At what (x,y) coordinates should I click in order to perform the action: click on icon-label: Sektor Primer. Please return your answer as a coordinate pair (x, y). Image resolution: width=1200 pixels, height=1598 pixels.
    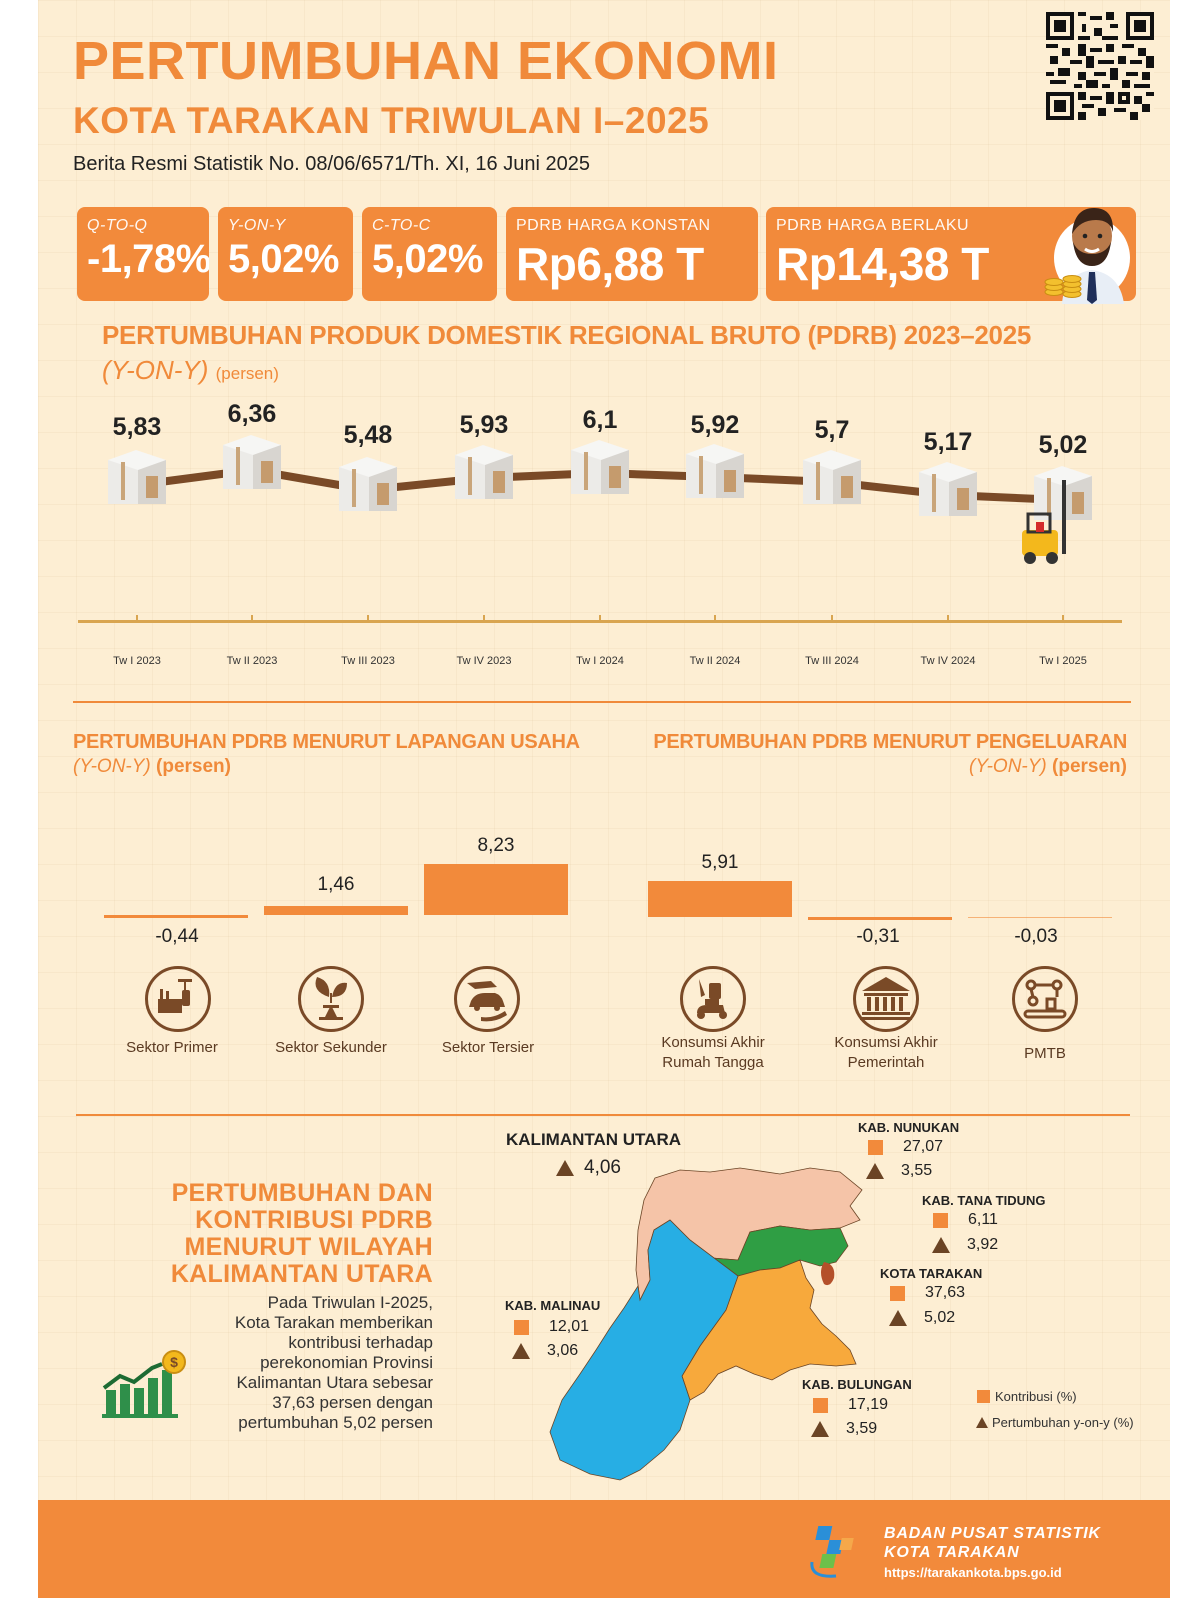
    Looking at the image, I should click on (172, 1047).